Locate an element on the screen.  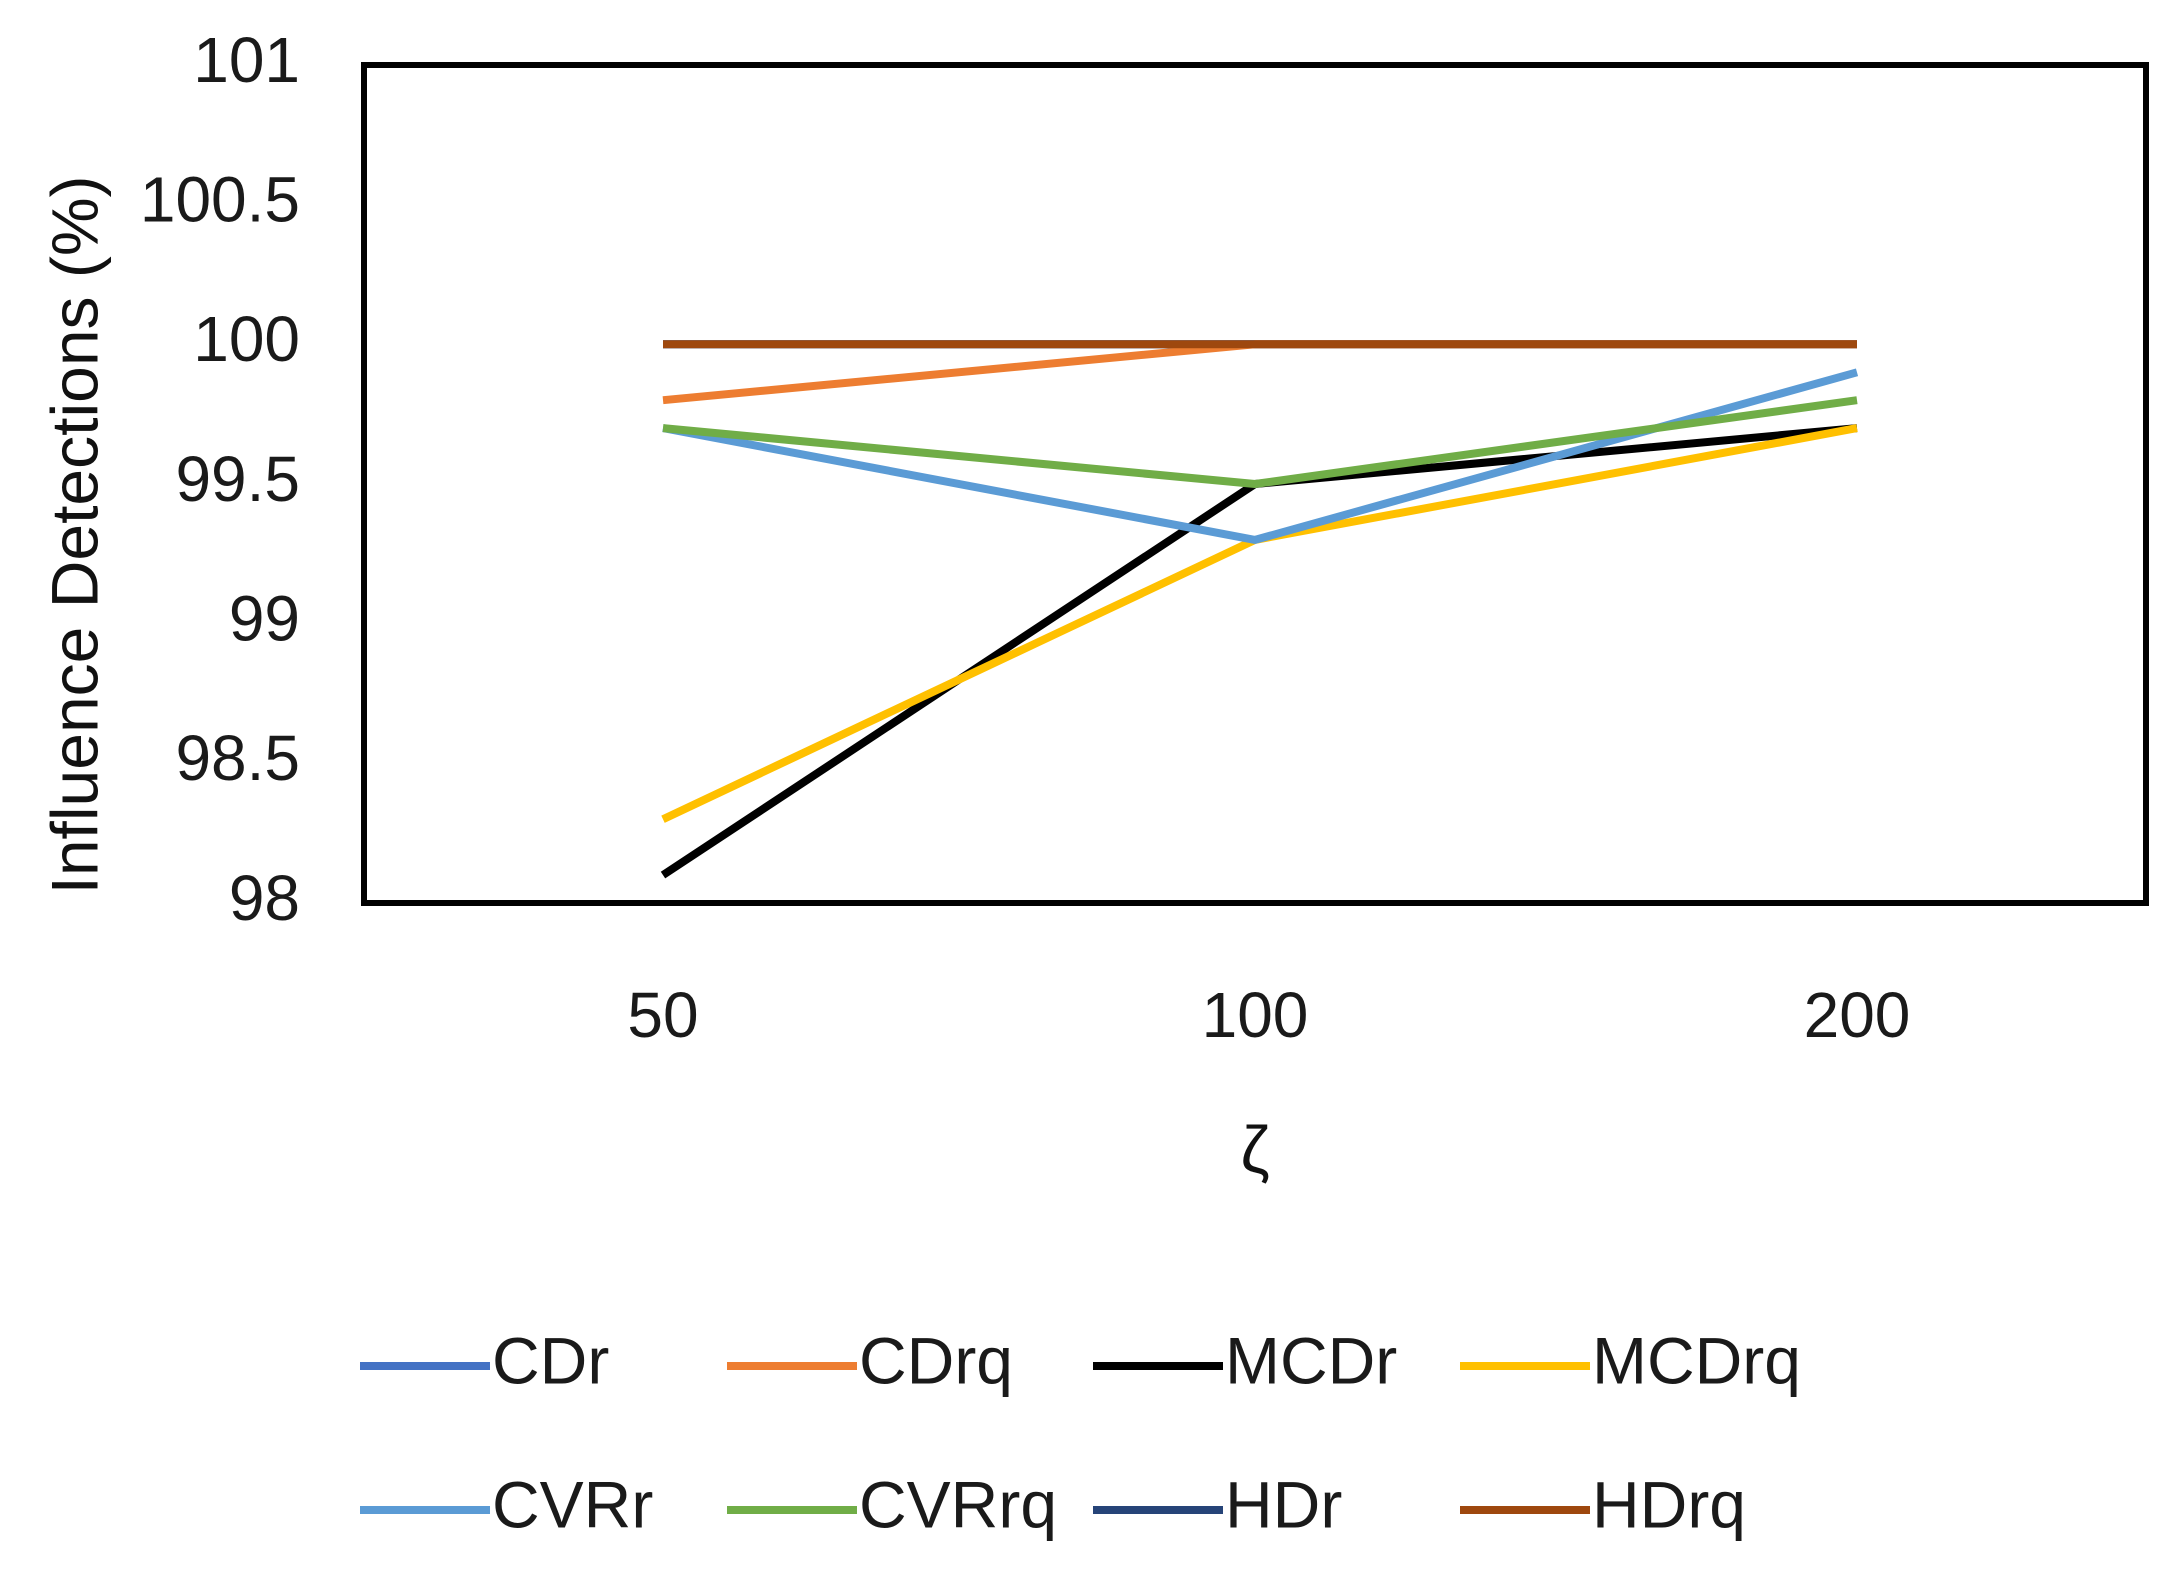
y-axis-ticks: 98 98.5 99 99.5 100 100.5 101 is located at coordinates (220, 479).